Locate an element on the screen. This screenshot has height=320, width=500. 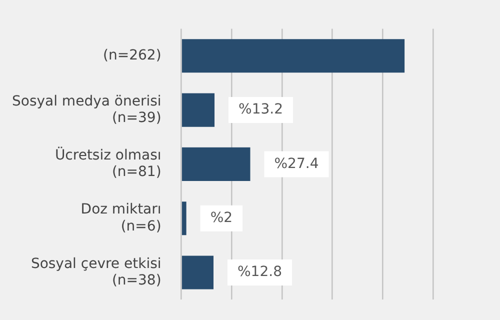
data-label: %12.8 is located at coordinates (260, 272).